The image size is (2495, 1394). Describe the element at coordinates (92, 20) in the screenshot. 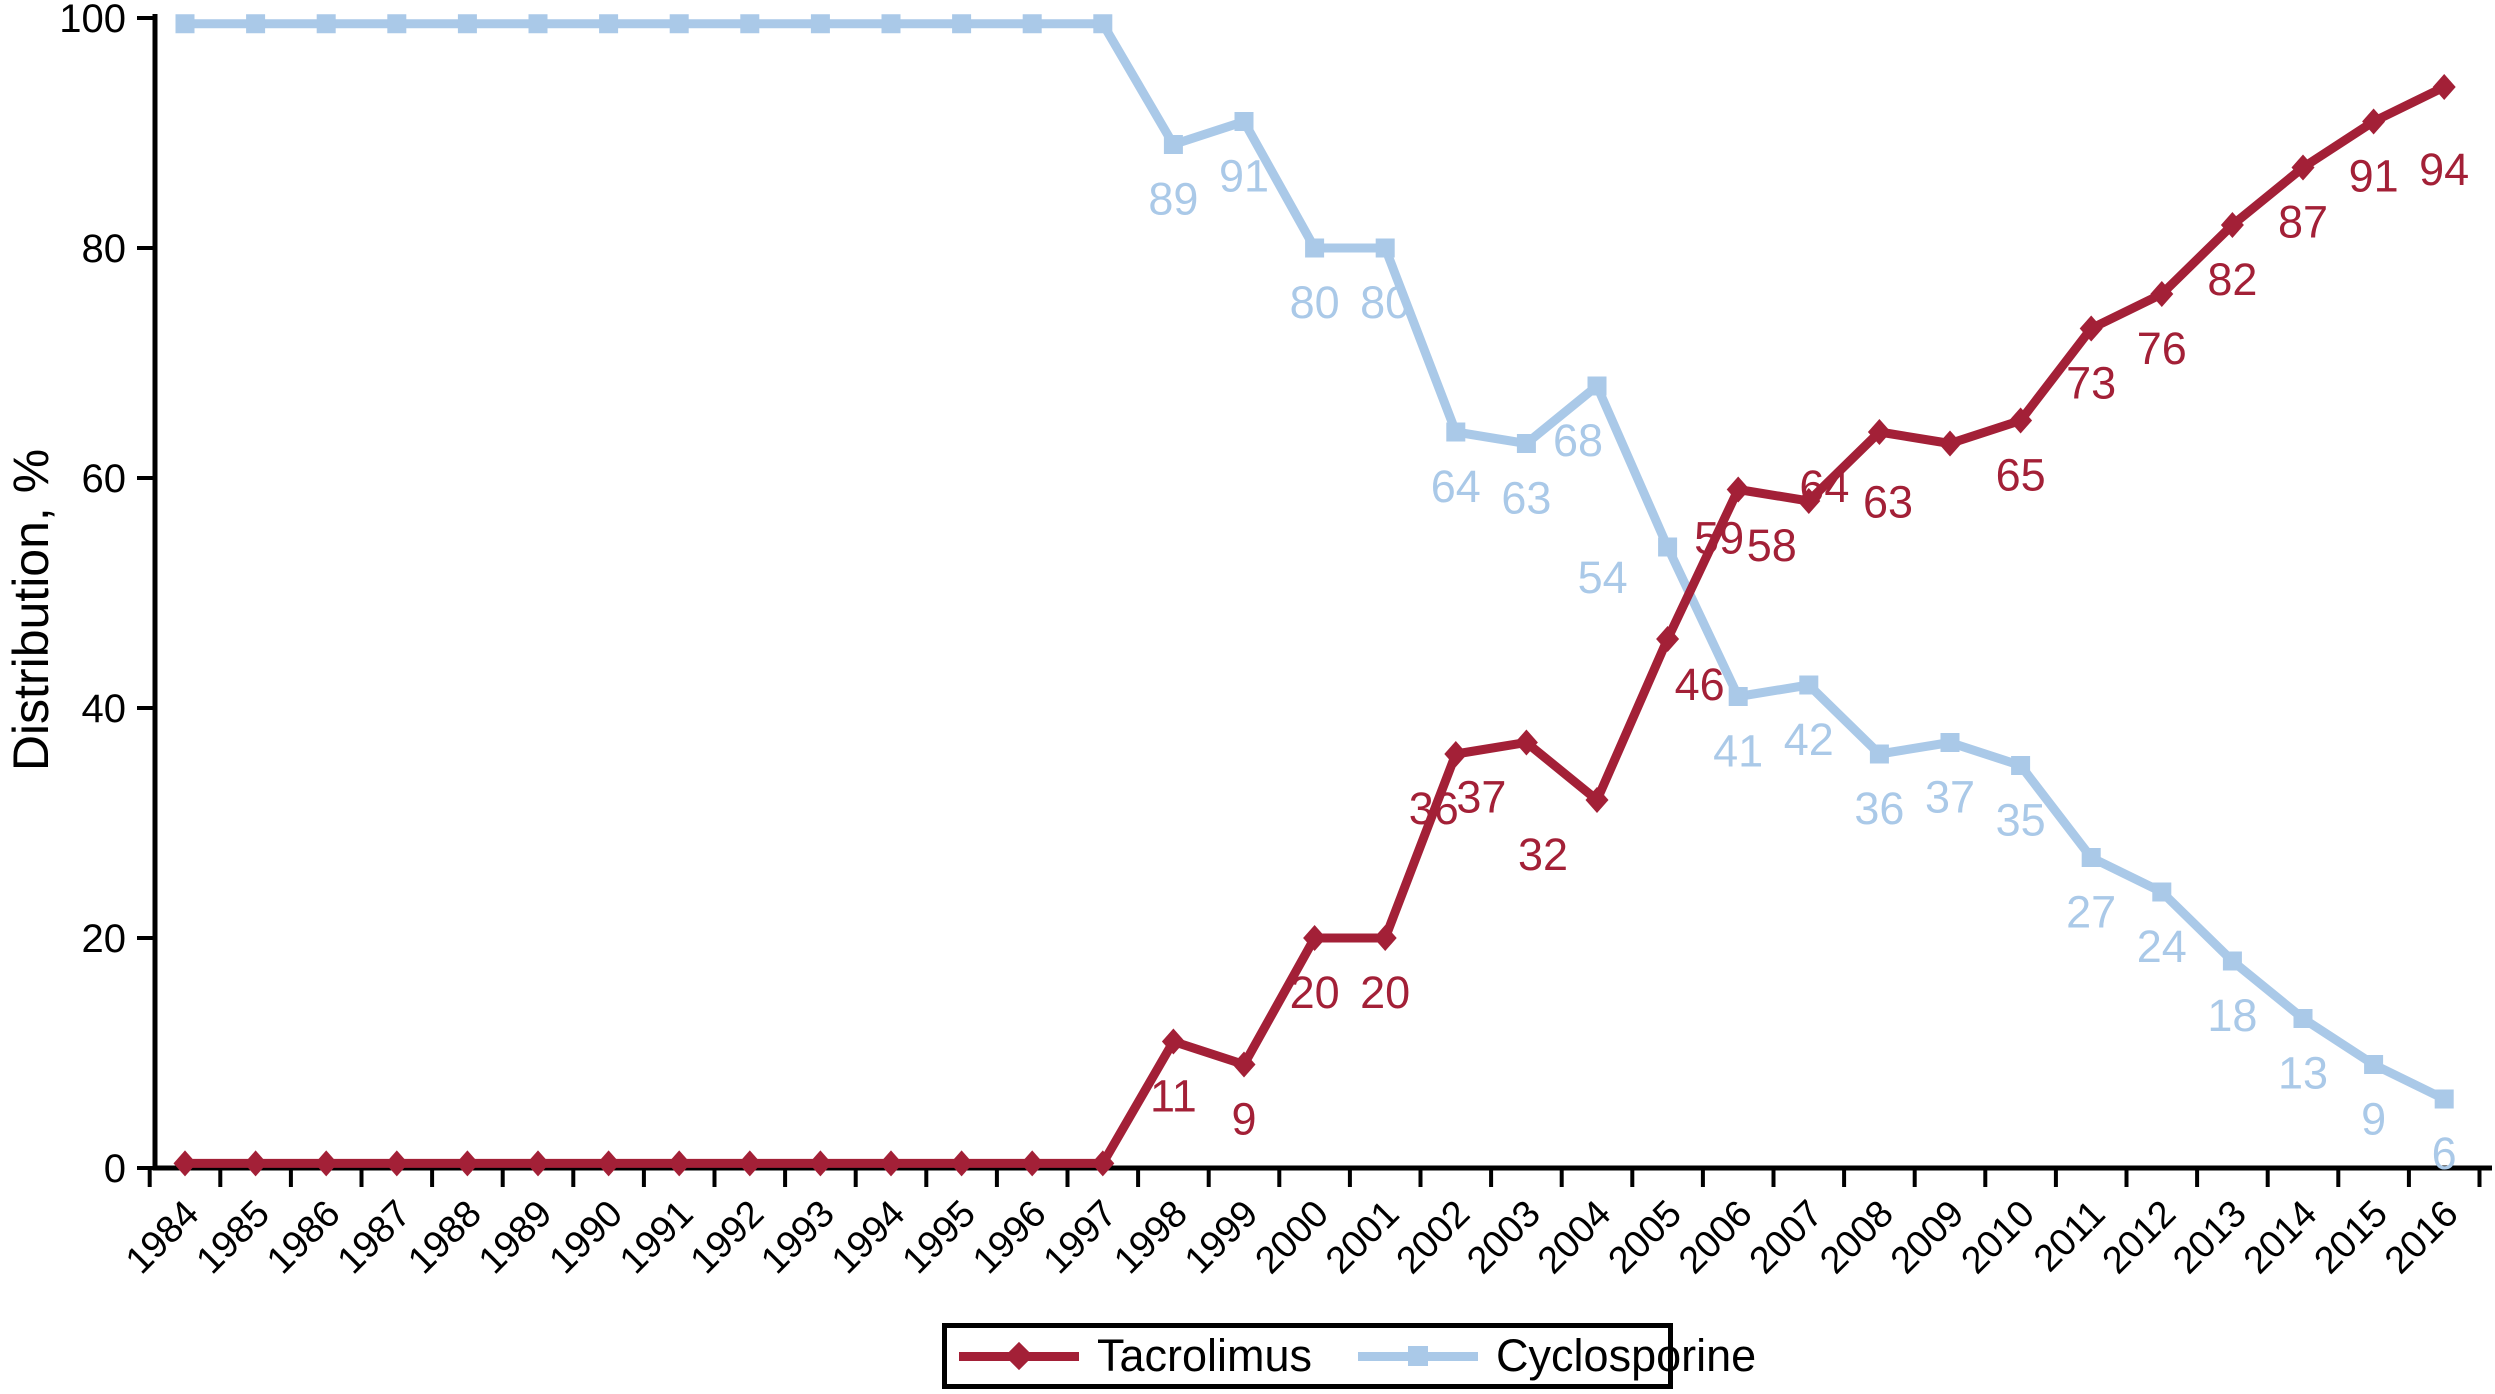

I see `y-tick-label: 100` at that location.